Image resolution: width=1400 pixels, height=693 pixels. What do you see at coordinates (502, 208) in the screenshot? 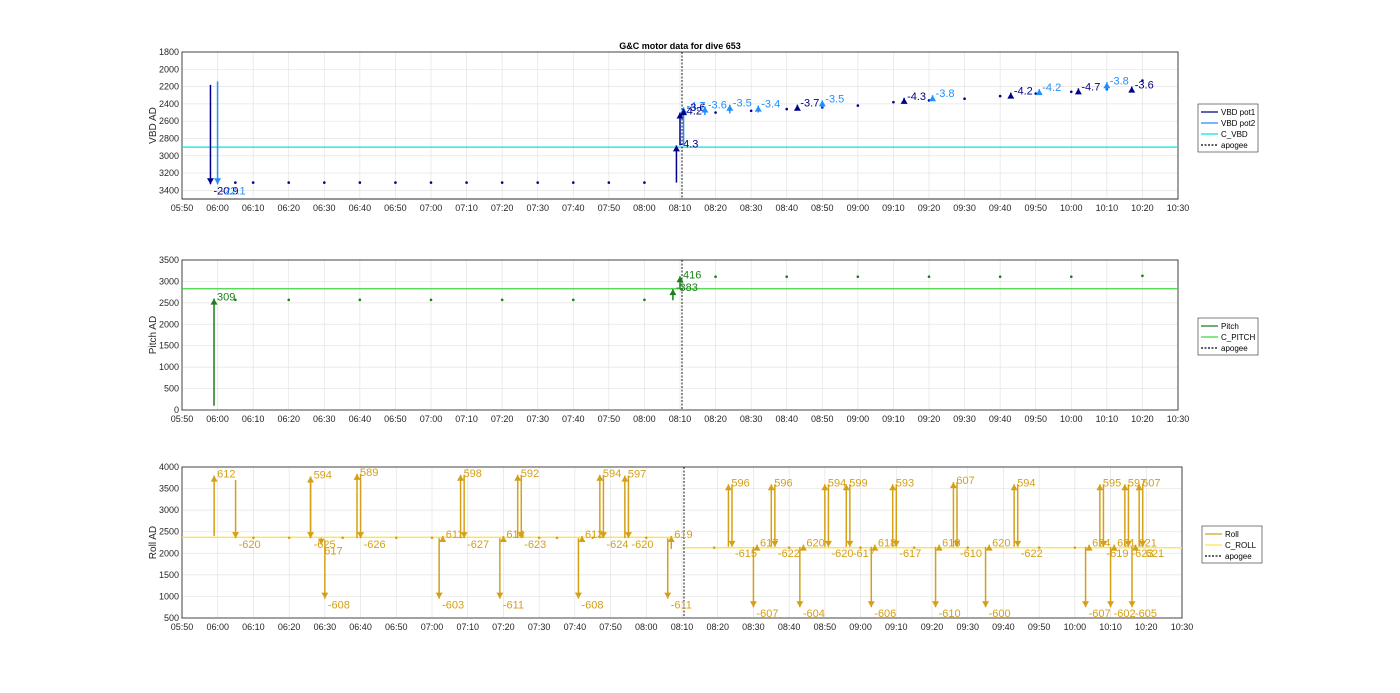
I see `x-tick-label: 07:20` at bounding box center [502, 208].